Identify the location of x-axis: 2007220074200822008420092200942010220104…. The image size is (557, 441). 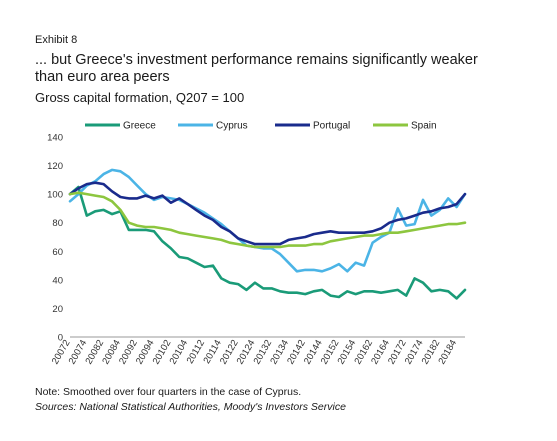
(257, 351).